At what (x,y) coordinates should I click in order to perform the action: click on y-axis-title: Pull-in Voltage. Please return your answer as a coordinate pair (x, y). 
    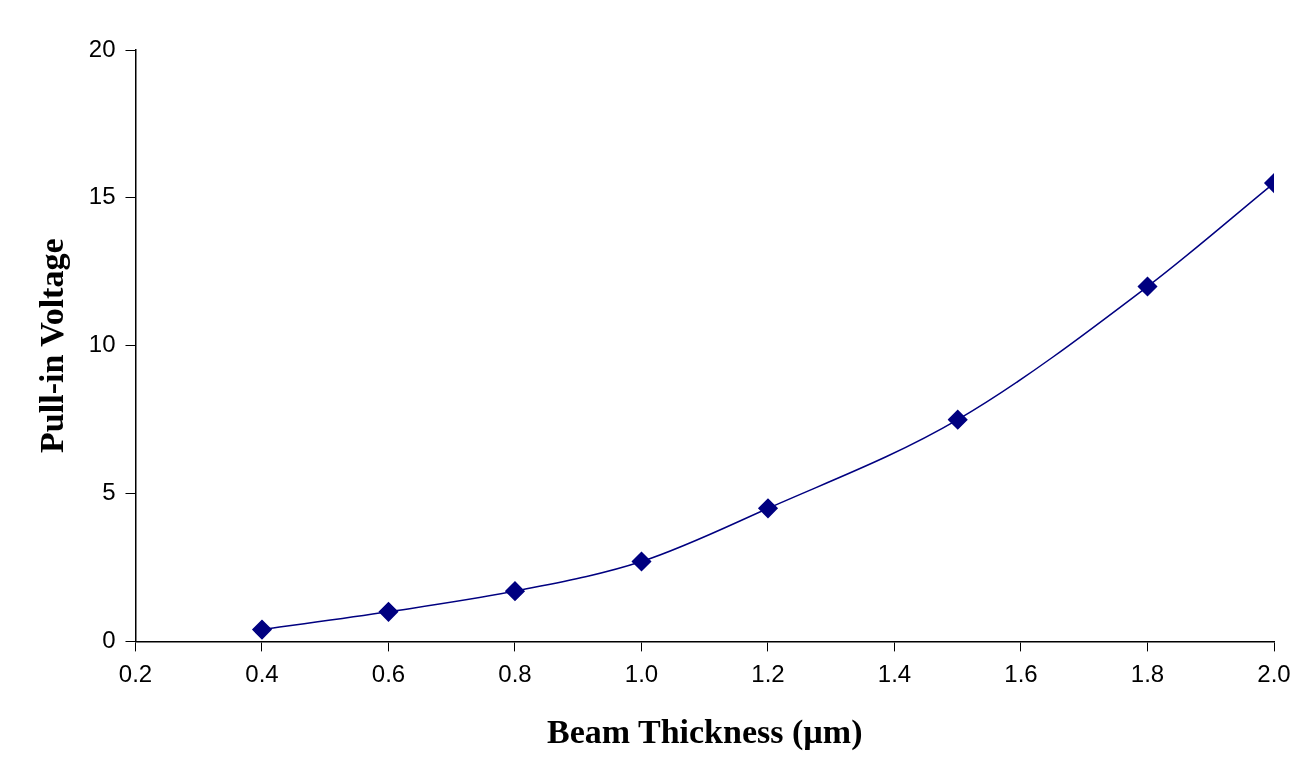
    Looking at the image, I should click on (52, 345).